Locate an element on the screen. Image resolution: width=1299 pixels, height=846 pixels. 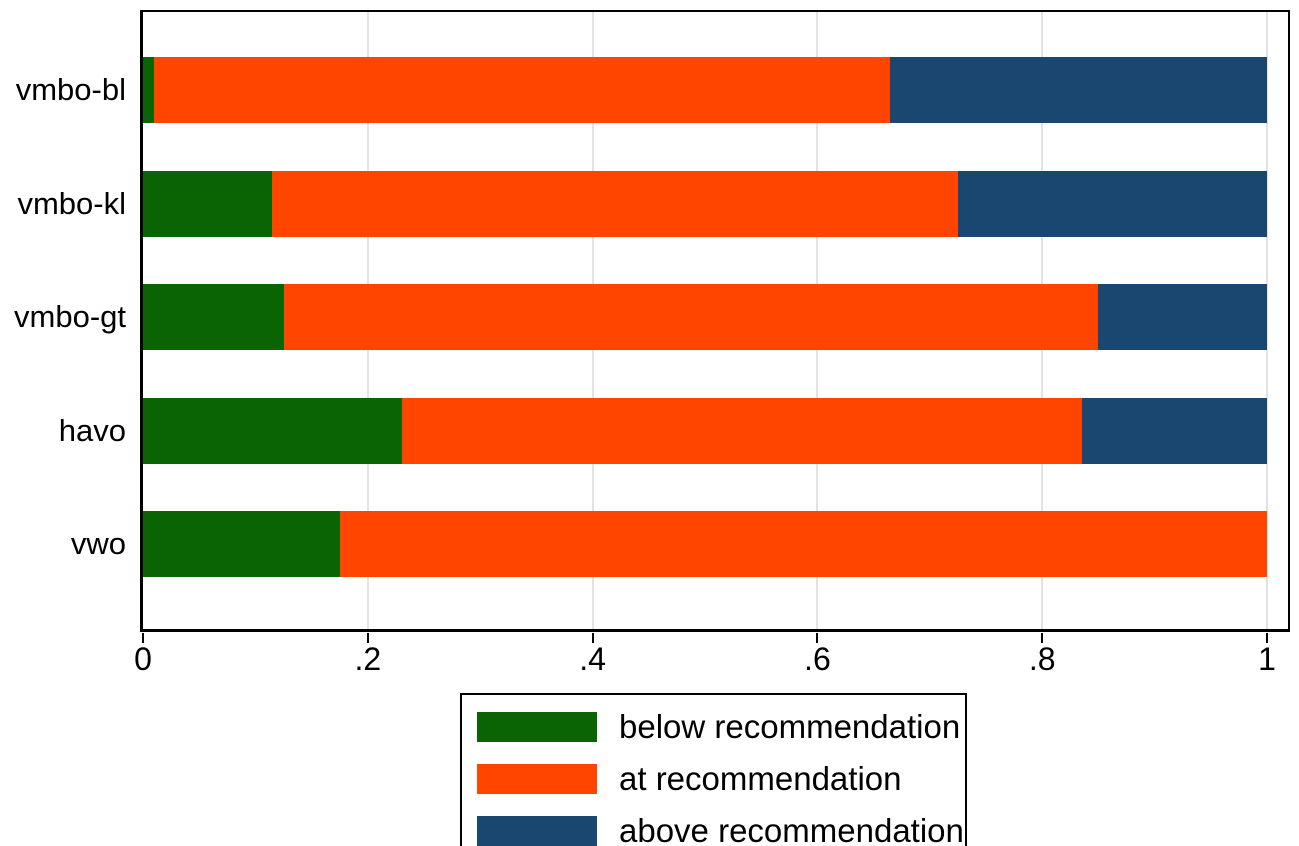
legend-label-at: at recommendation is located at coordinates (760, 778).